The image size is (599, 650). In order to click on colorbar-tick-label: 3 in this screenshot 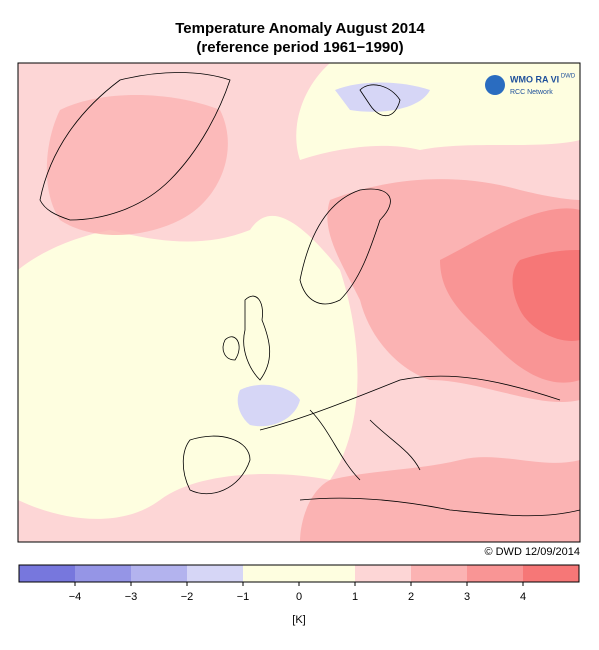, I will do `click(467, 597)`.